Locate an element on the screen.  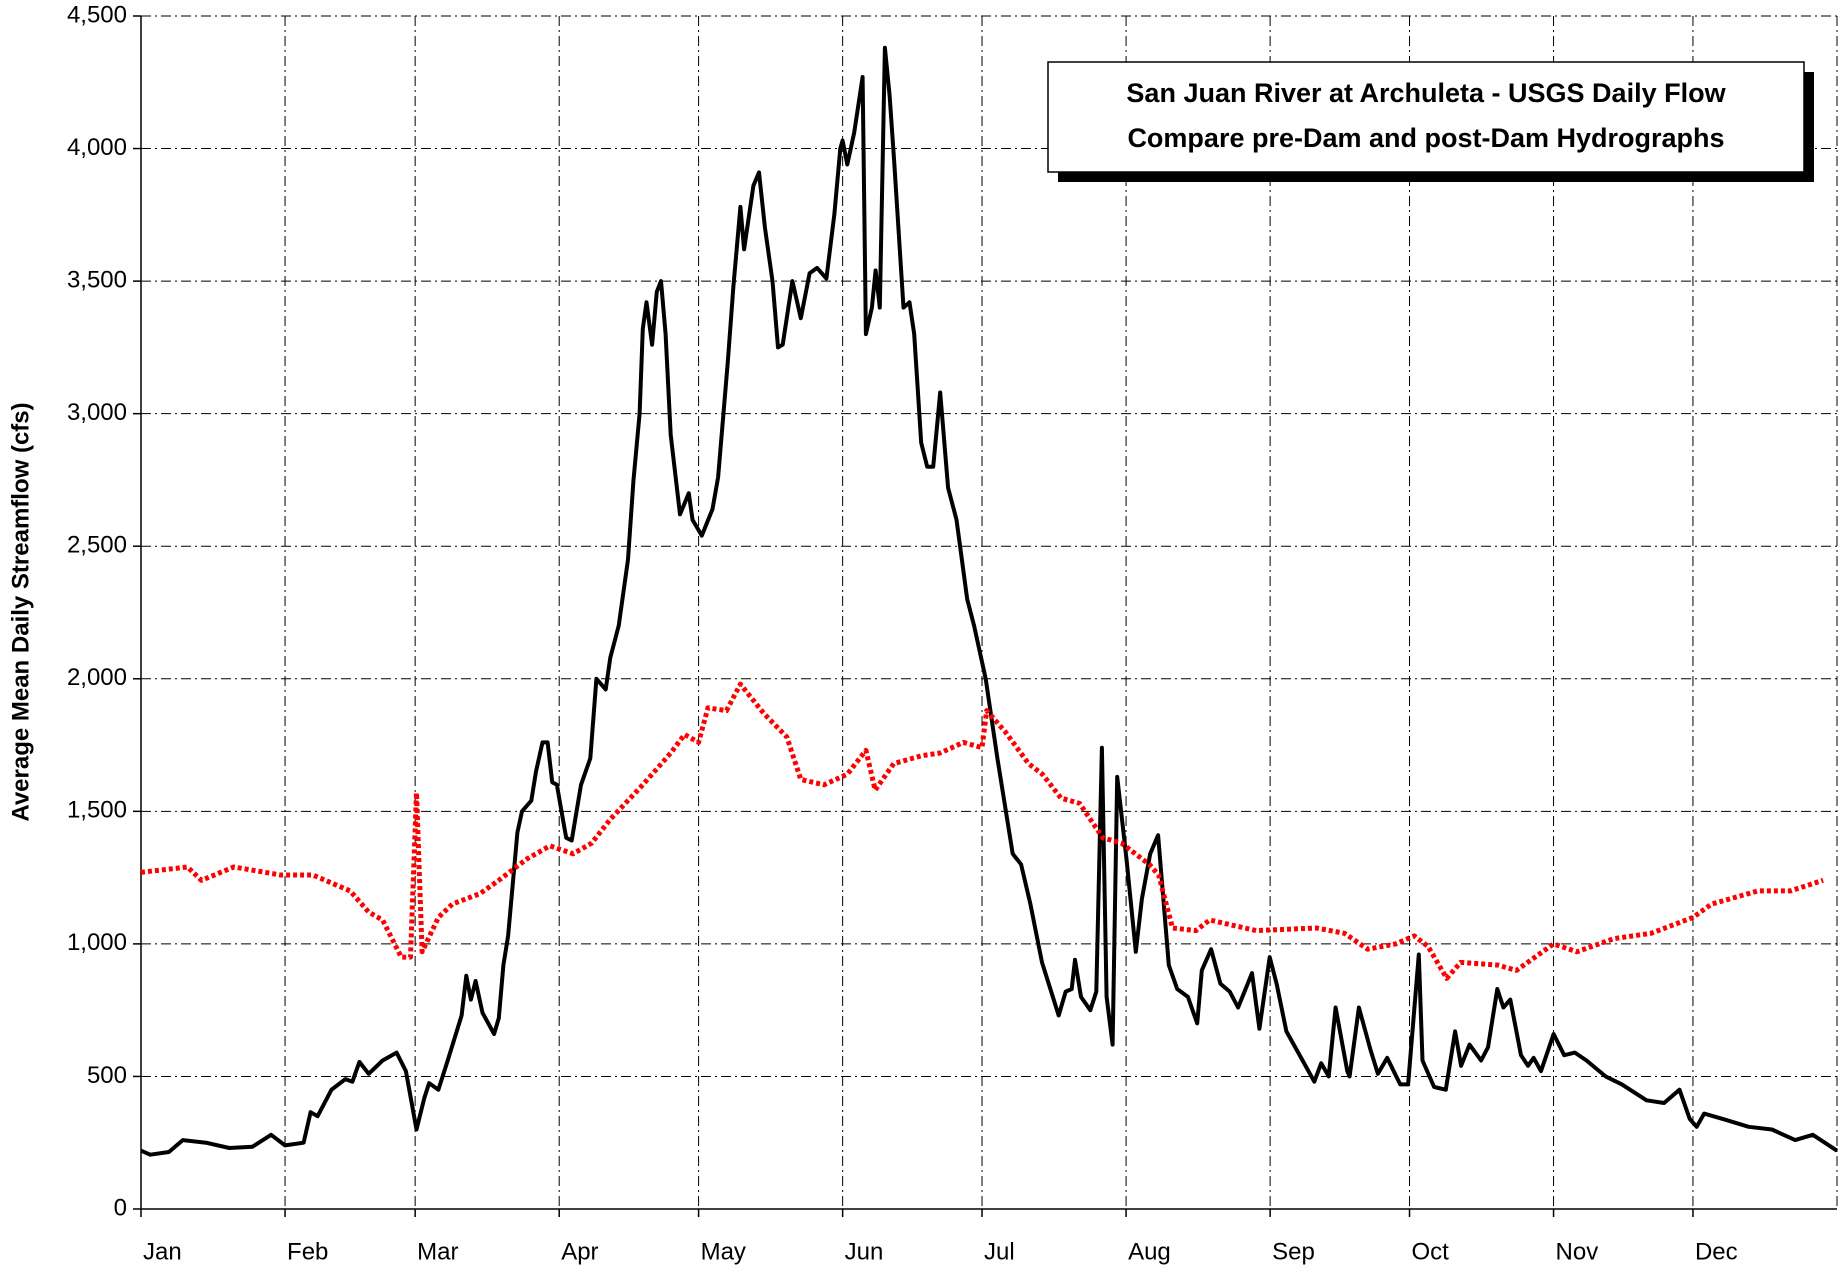
chart-subtitle: Compare pre-Dam and post-Dam Hydrographs is located at coordinates (1425, 138).